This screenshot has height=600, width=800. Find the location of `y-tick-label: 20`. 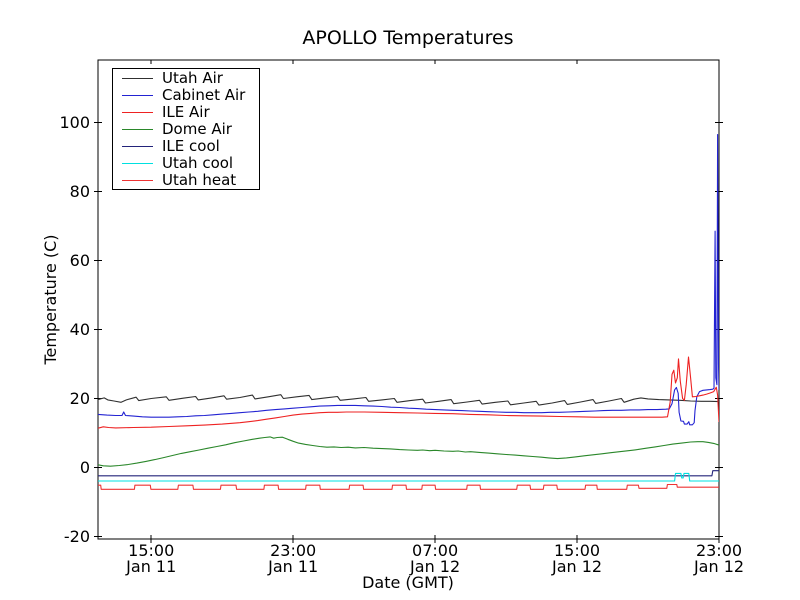

y-tick-label: 20 is located at coordinates (80, 398).